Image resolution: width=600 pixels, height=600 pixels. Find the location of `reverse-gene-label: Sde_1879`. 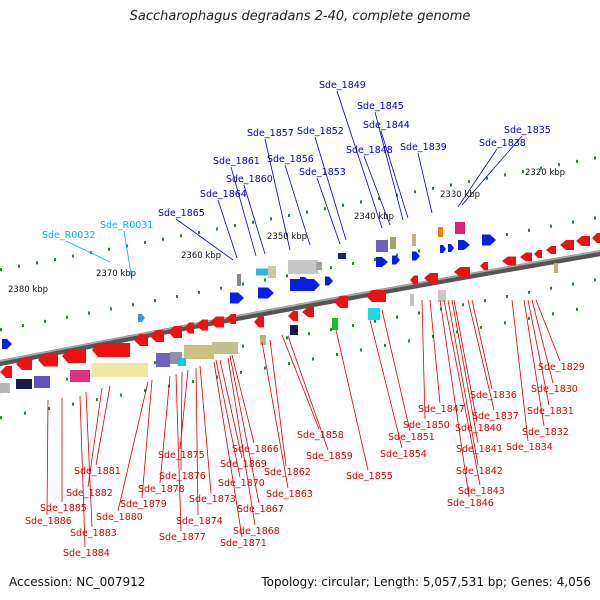

reverse-gene-label: Sde_1879 is located at coordinates (143, 504).